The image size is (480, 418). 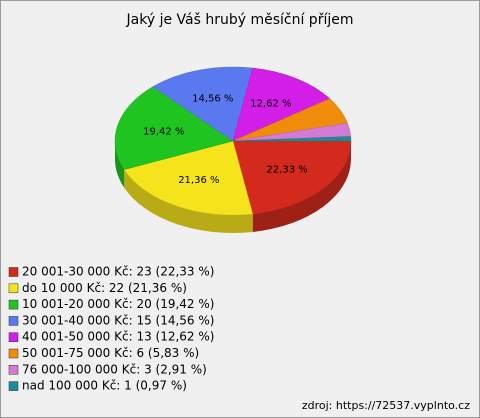 What do you see at coordinates (212, 98) in the screenshot?
I see `data-label: 14,56 %` at bounding box center [212, 98].